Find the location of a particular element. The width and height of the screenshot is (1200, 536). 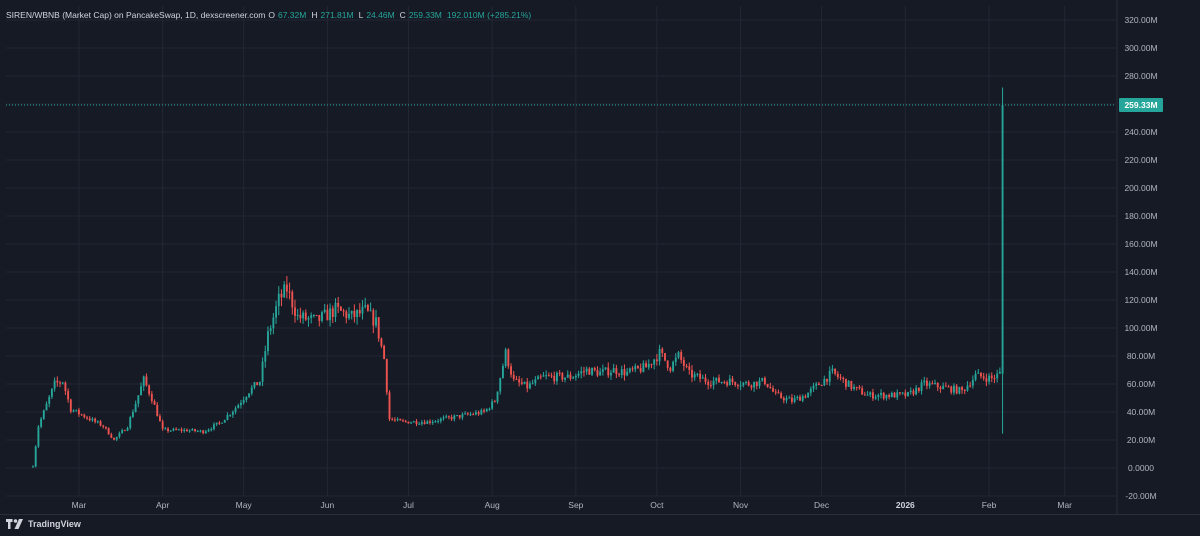

close-value: 259.33M is located at coordinates (425, 15).